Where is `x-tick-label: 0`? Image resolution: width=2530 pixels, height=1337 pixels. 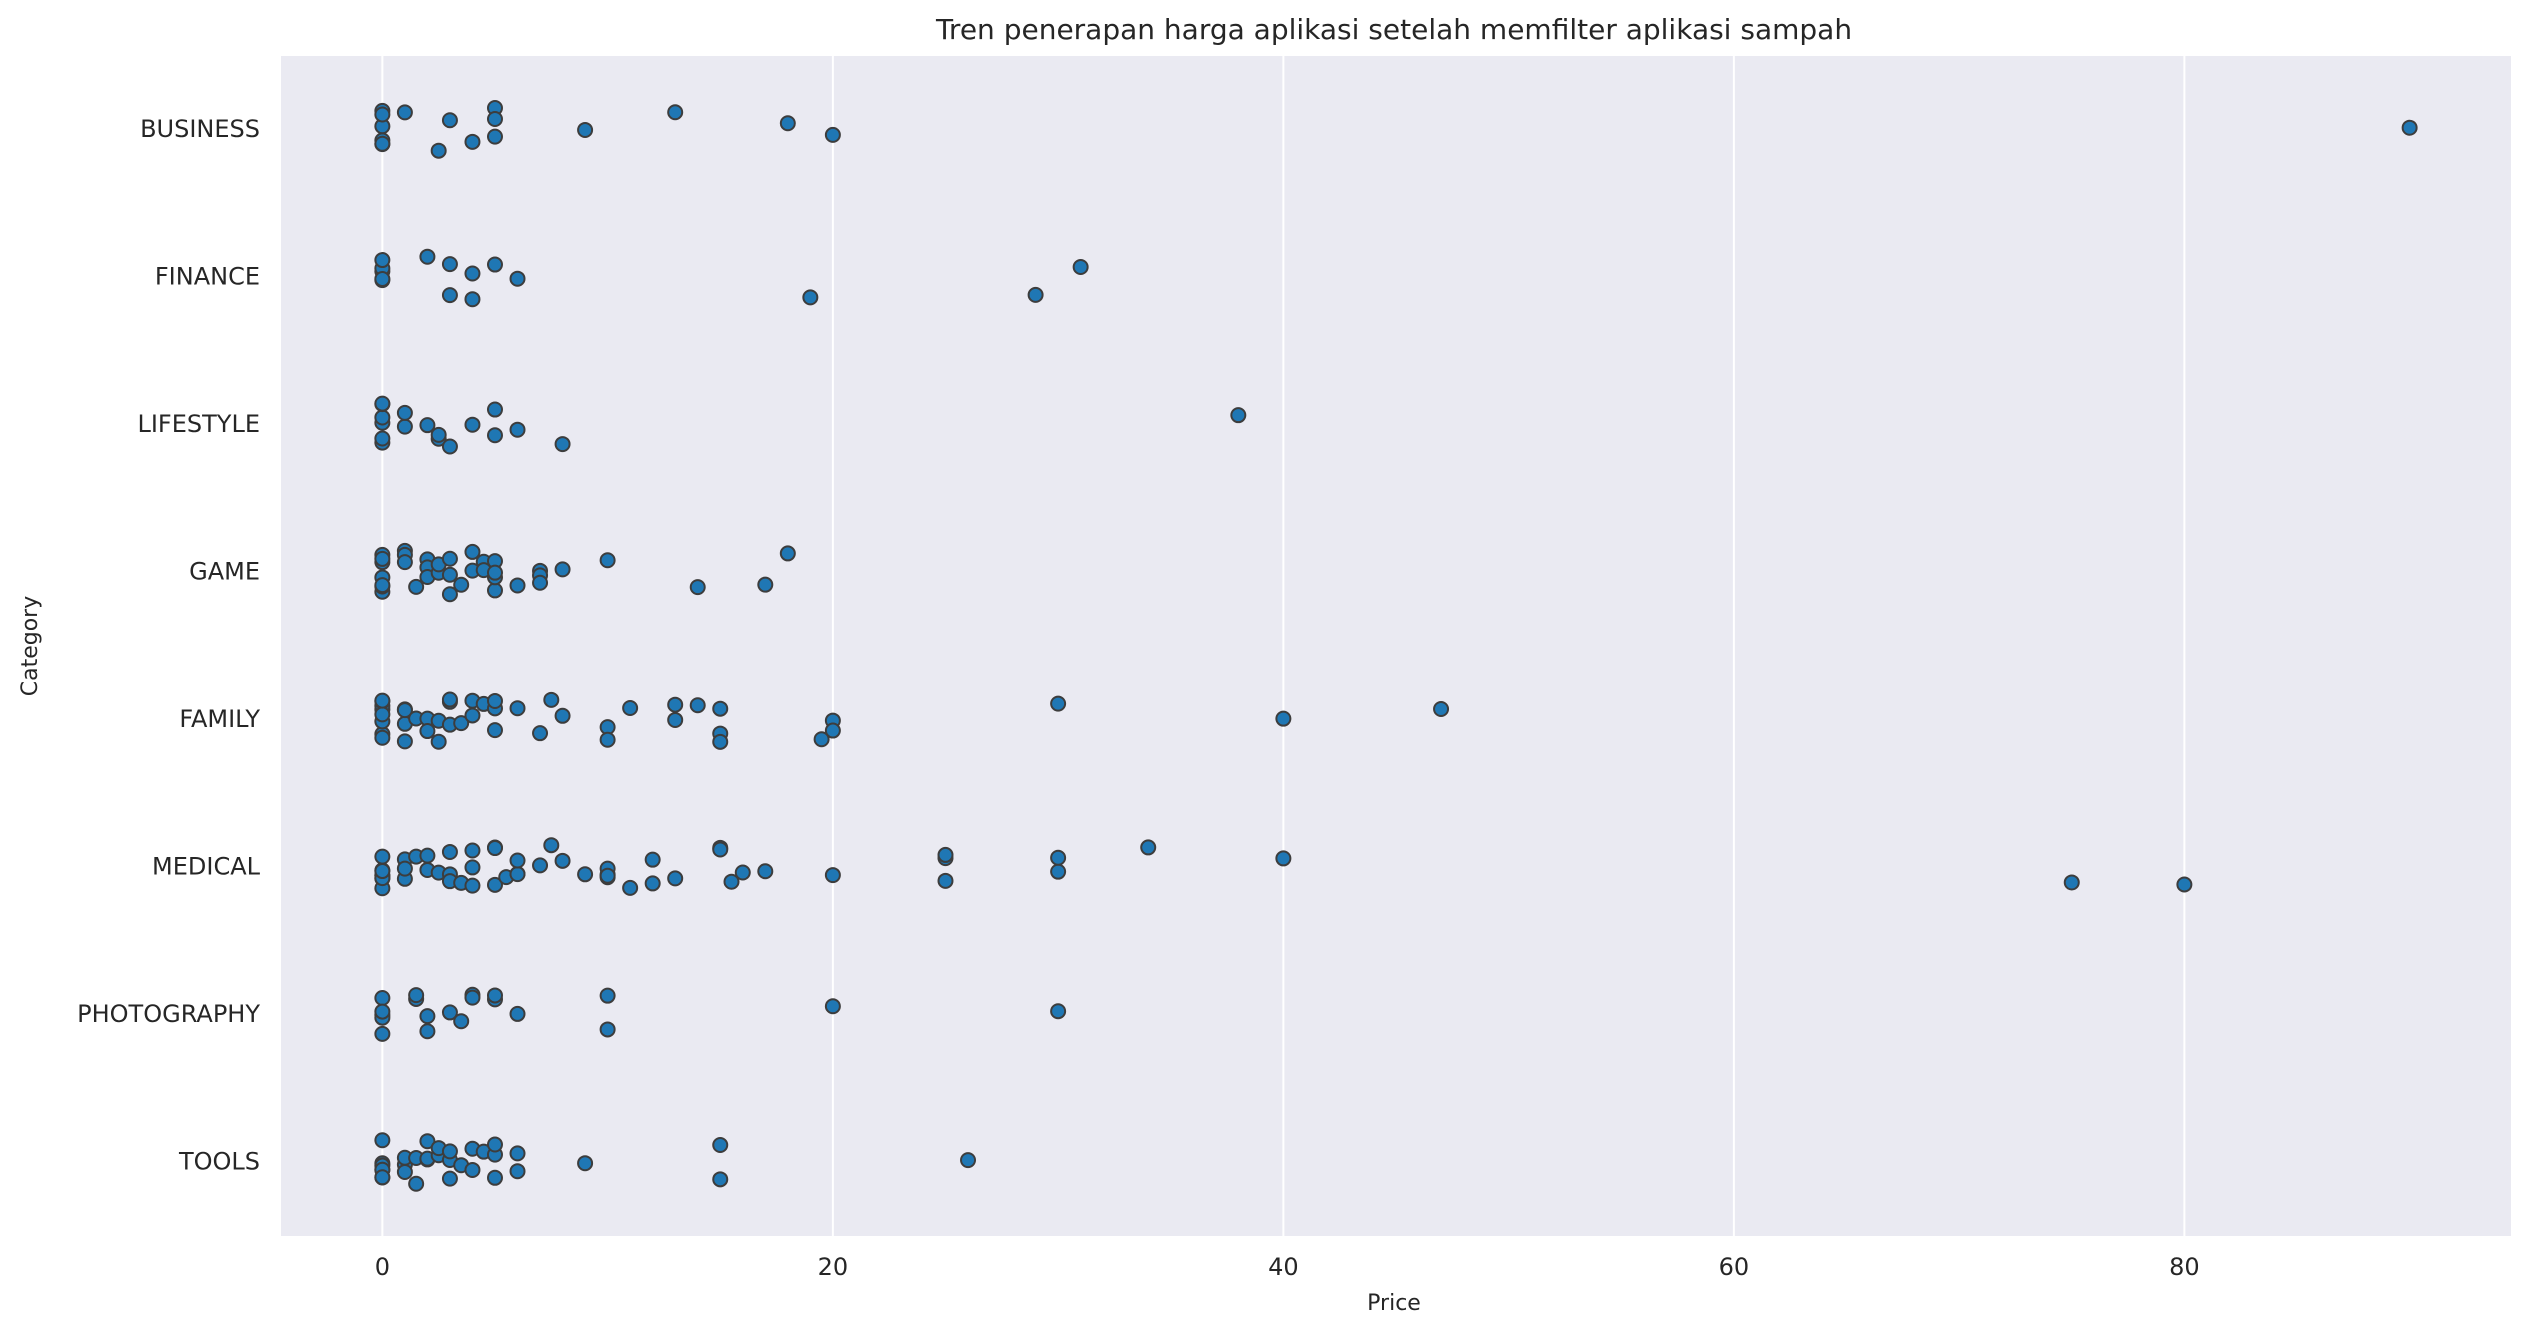
x-tick-label: 0 is located at coordinates (382, 1267).